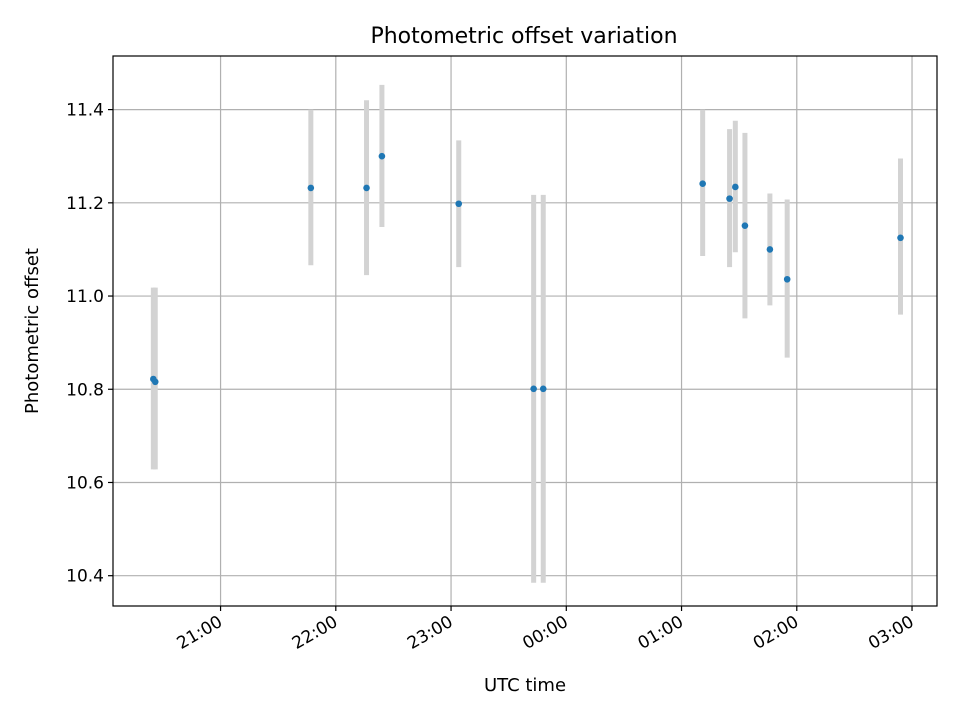  What do you see at coordinates (430, 633) in the screenshot?
I see `x-tick-label: 23:00` at bounding box center [430, 633].